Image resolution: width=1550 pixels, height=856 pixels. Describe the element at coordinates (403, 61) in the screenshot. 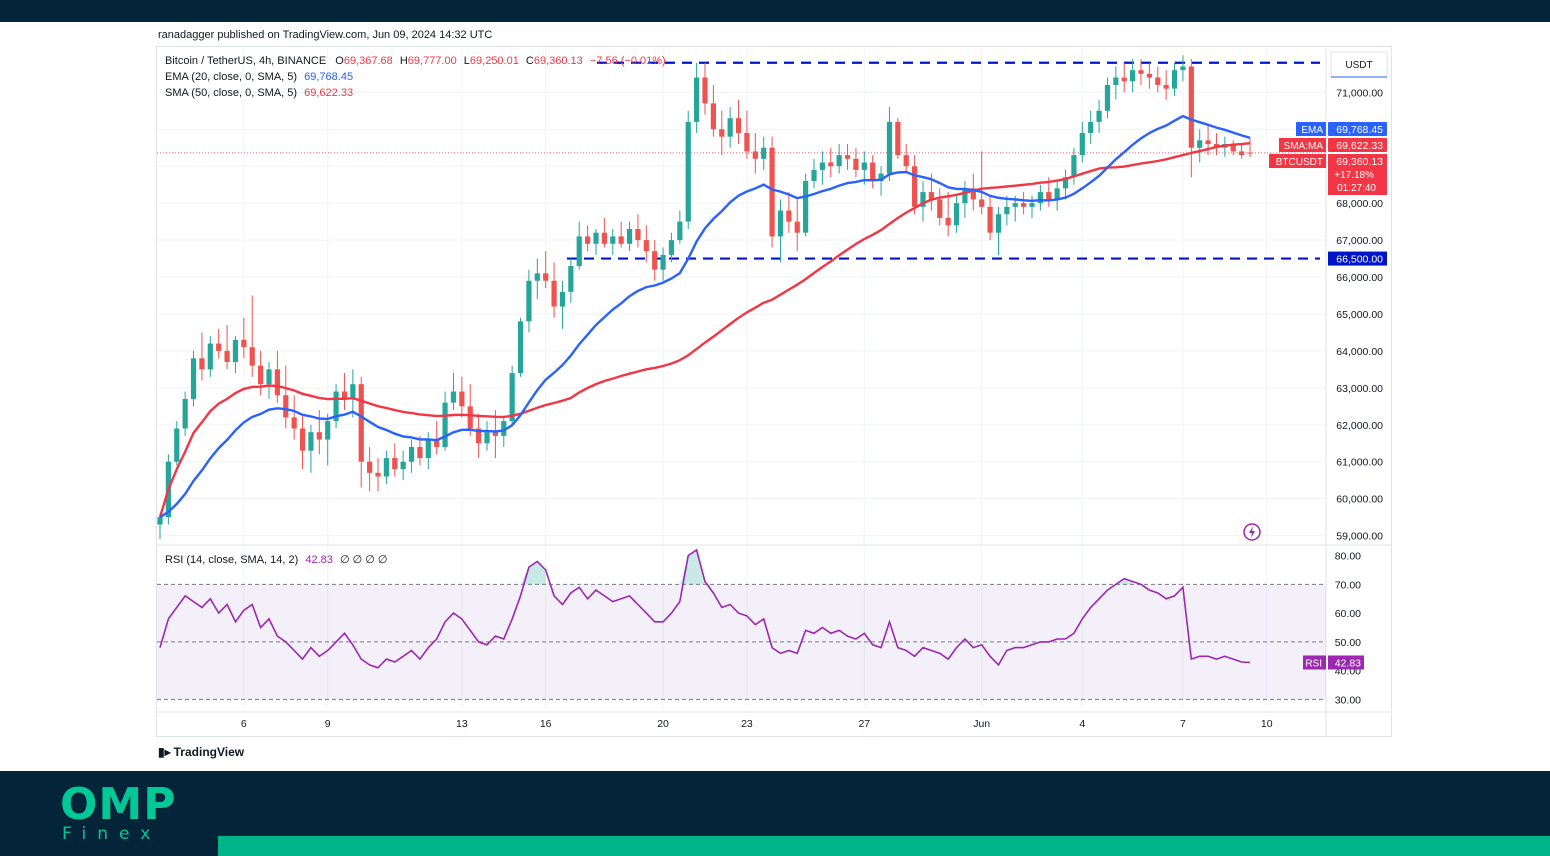

I see `legend-high-label: H` at that location.